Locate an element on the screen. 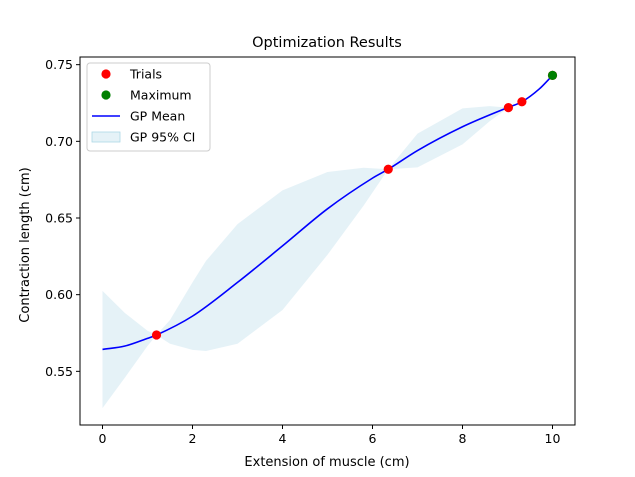 The height and width of the screenshot is (477, 635). legend-box is located at coordinates (148, 107).